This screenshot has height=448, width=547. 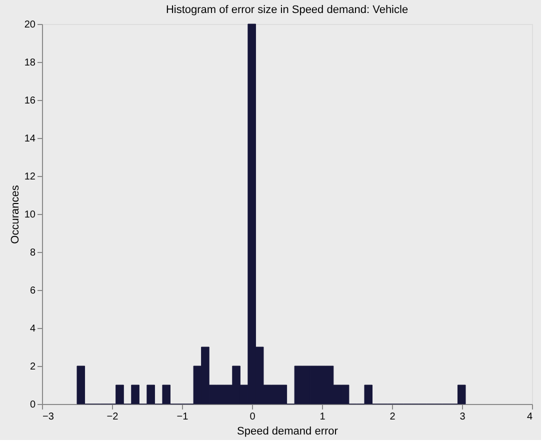 I want to click on y-tick-label: 20, so click(x=30, y=25).